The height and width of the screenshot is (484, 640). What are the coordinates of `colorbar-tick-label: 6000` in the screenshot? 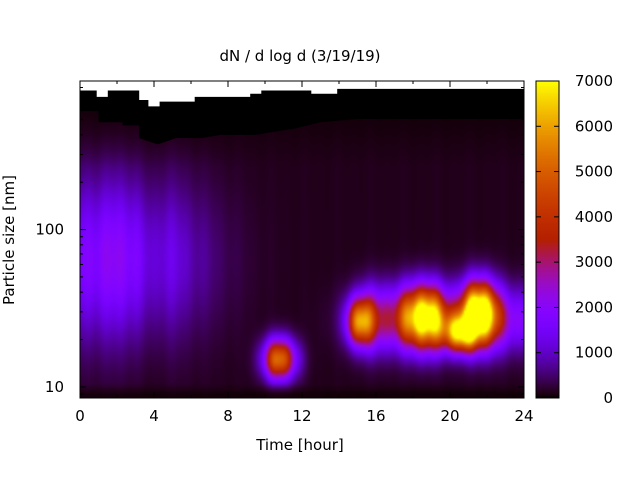 It's located at (594, 126).